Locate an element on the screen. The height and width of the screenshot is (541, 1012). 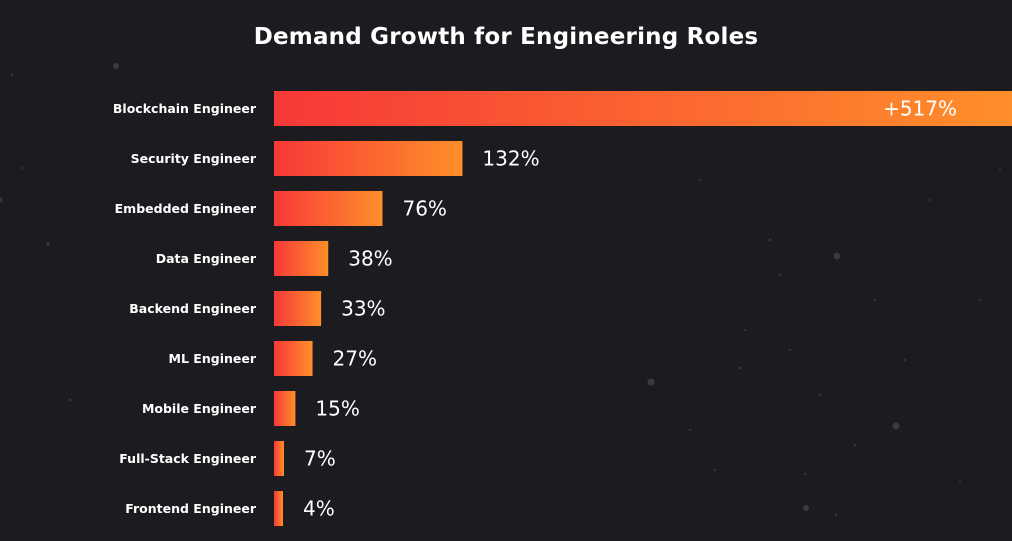
category-label: Backend Engineer is located at coordinates (193, 308).